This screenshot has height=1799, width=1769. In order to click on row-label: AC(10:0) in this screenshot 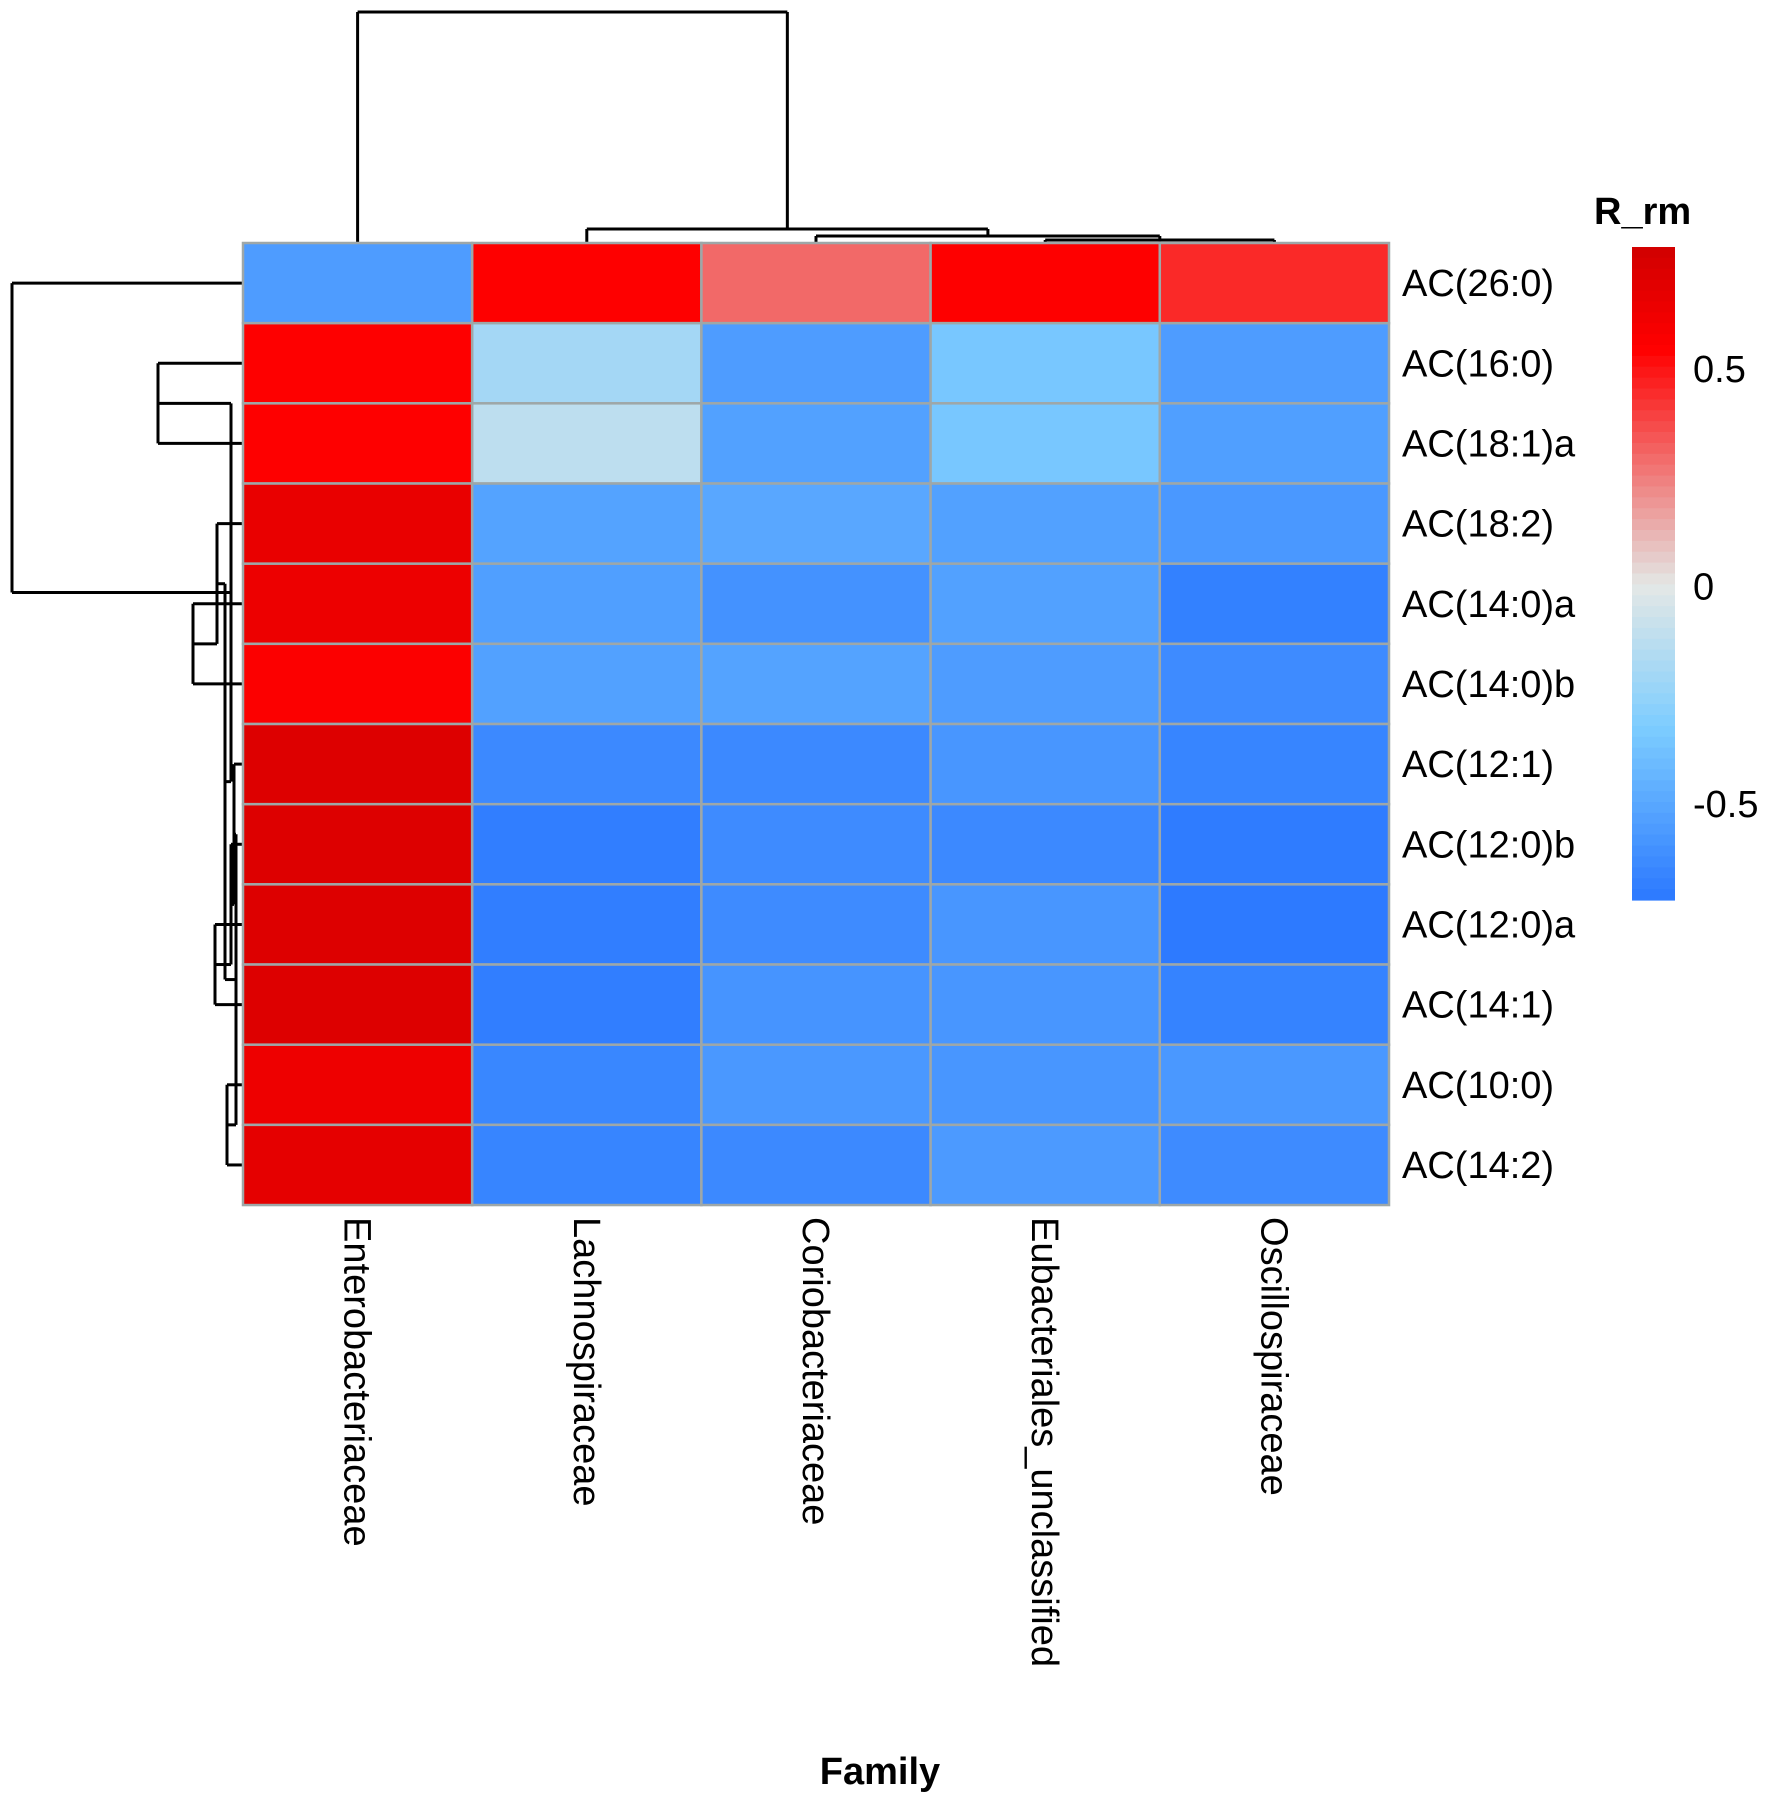, I will do `click(1478, 1086)`.